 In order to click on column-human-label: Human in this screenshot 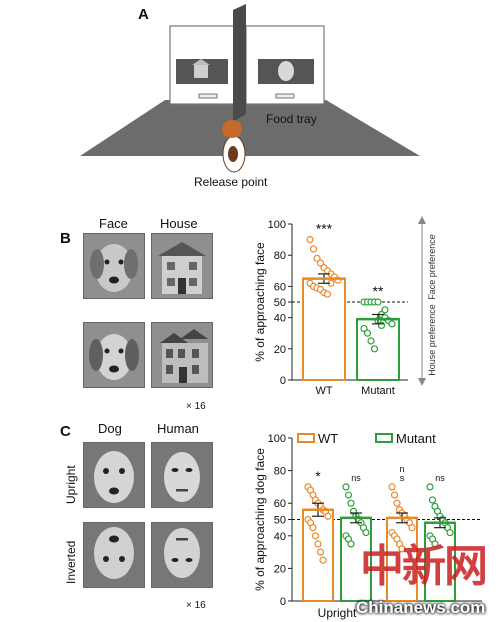, I will do `click(178, 428)`.